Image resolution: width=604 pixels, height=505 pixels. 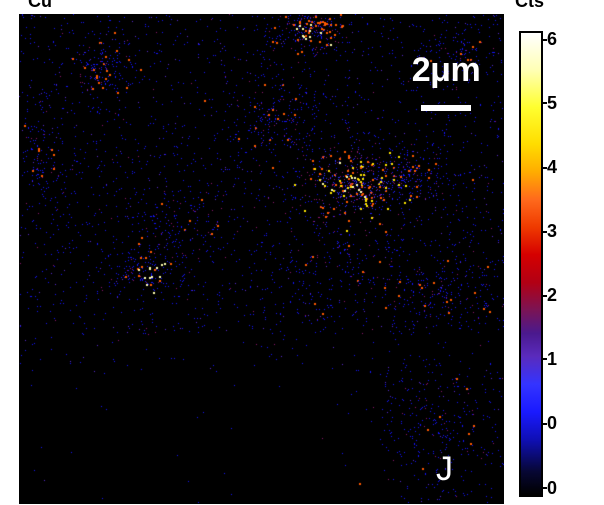 What do you see at coordinates (552, 231) in the screenshot?
I see `colorbar-tick-label-3: 3` at bounding box center [552, 231].